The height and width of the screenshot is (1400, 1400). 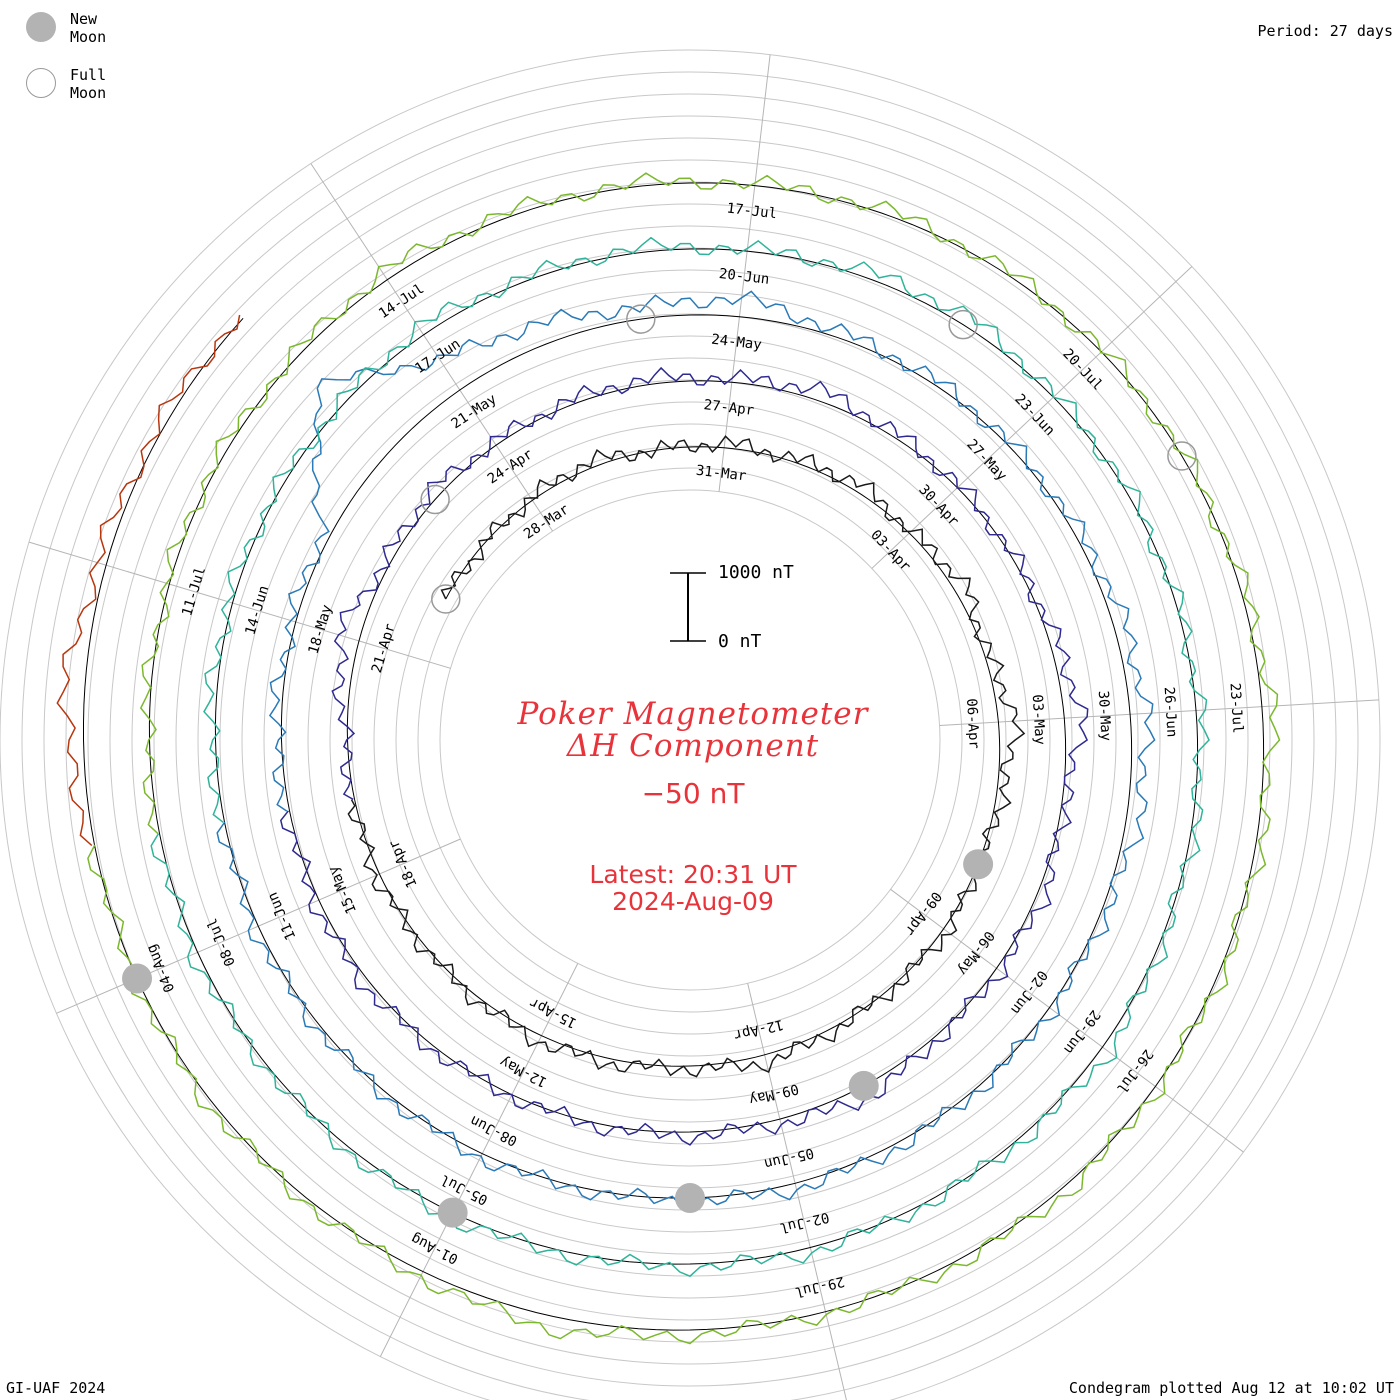 What do you see at coordinates (321, 629) in the screenshot?
I see `date-label: 18-May` at bounding box center [321, 629].